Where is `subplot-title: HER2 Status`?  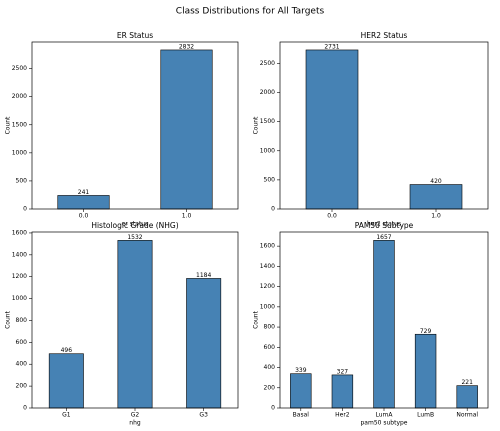
subplot-title: HER2 Status is located at coordinates (384, 35).